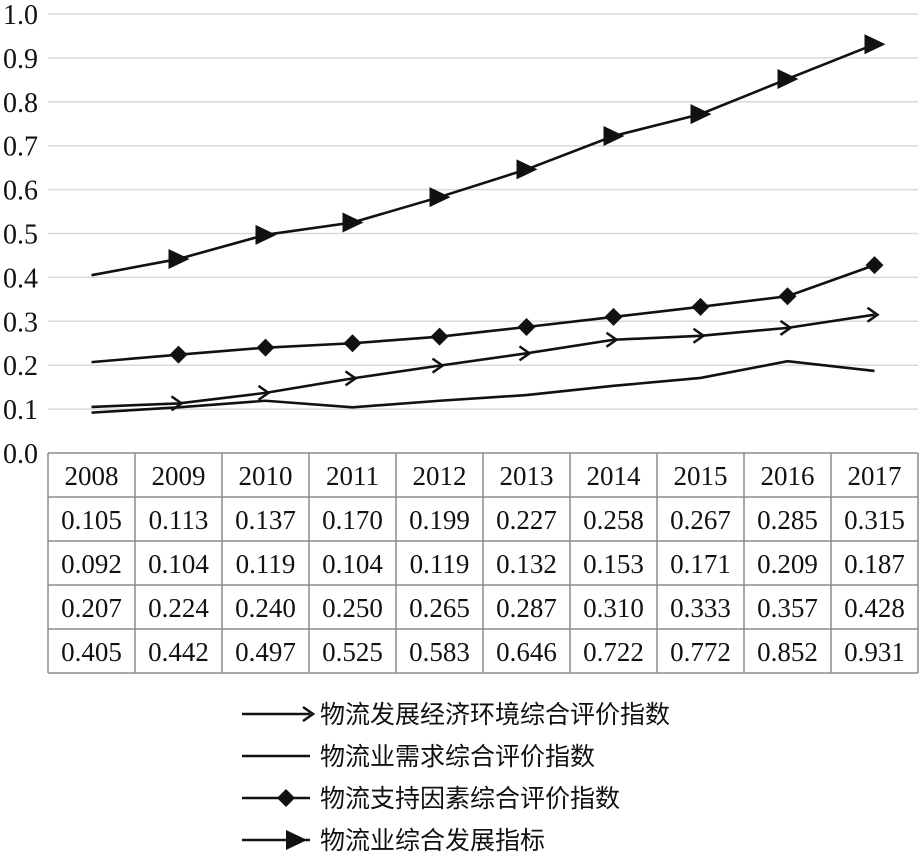  What do you see at coordinates (527, 476) in the screenshot?
I see `x-tick-label: 2013` at bounding box center [527, 476].